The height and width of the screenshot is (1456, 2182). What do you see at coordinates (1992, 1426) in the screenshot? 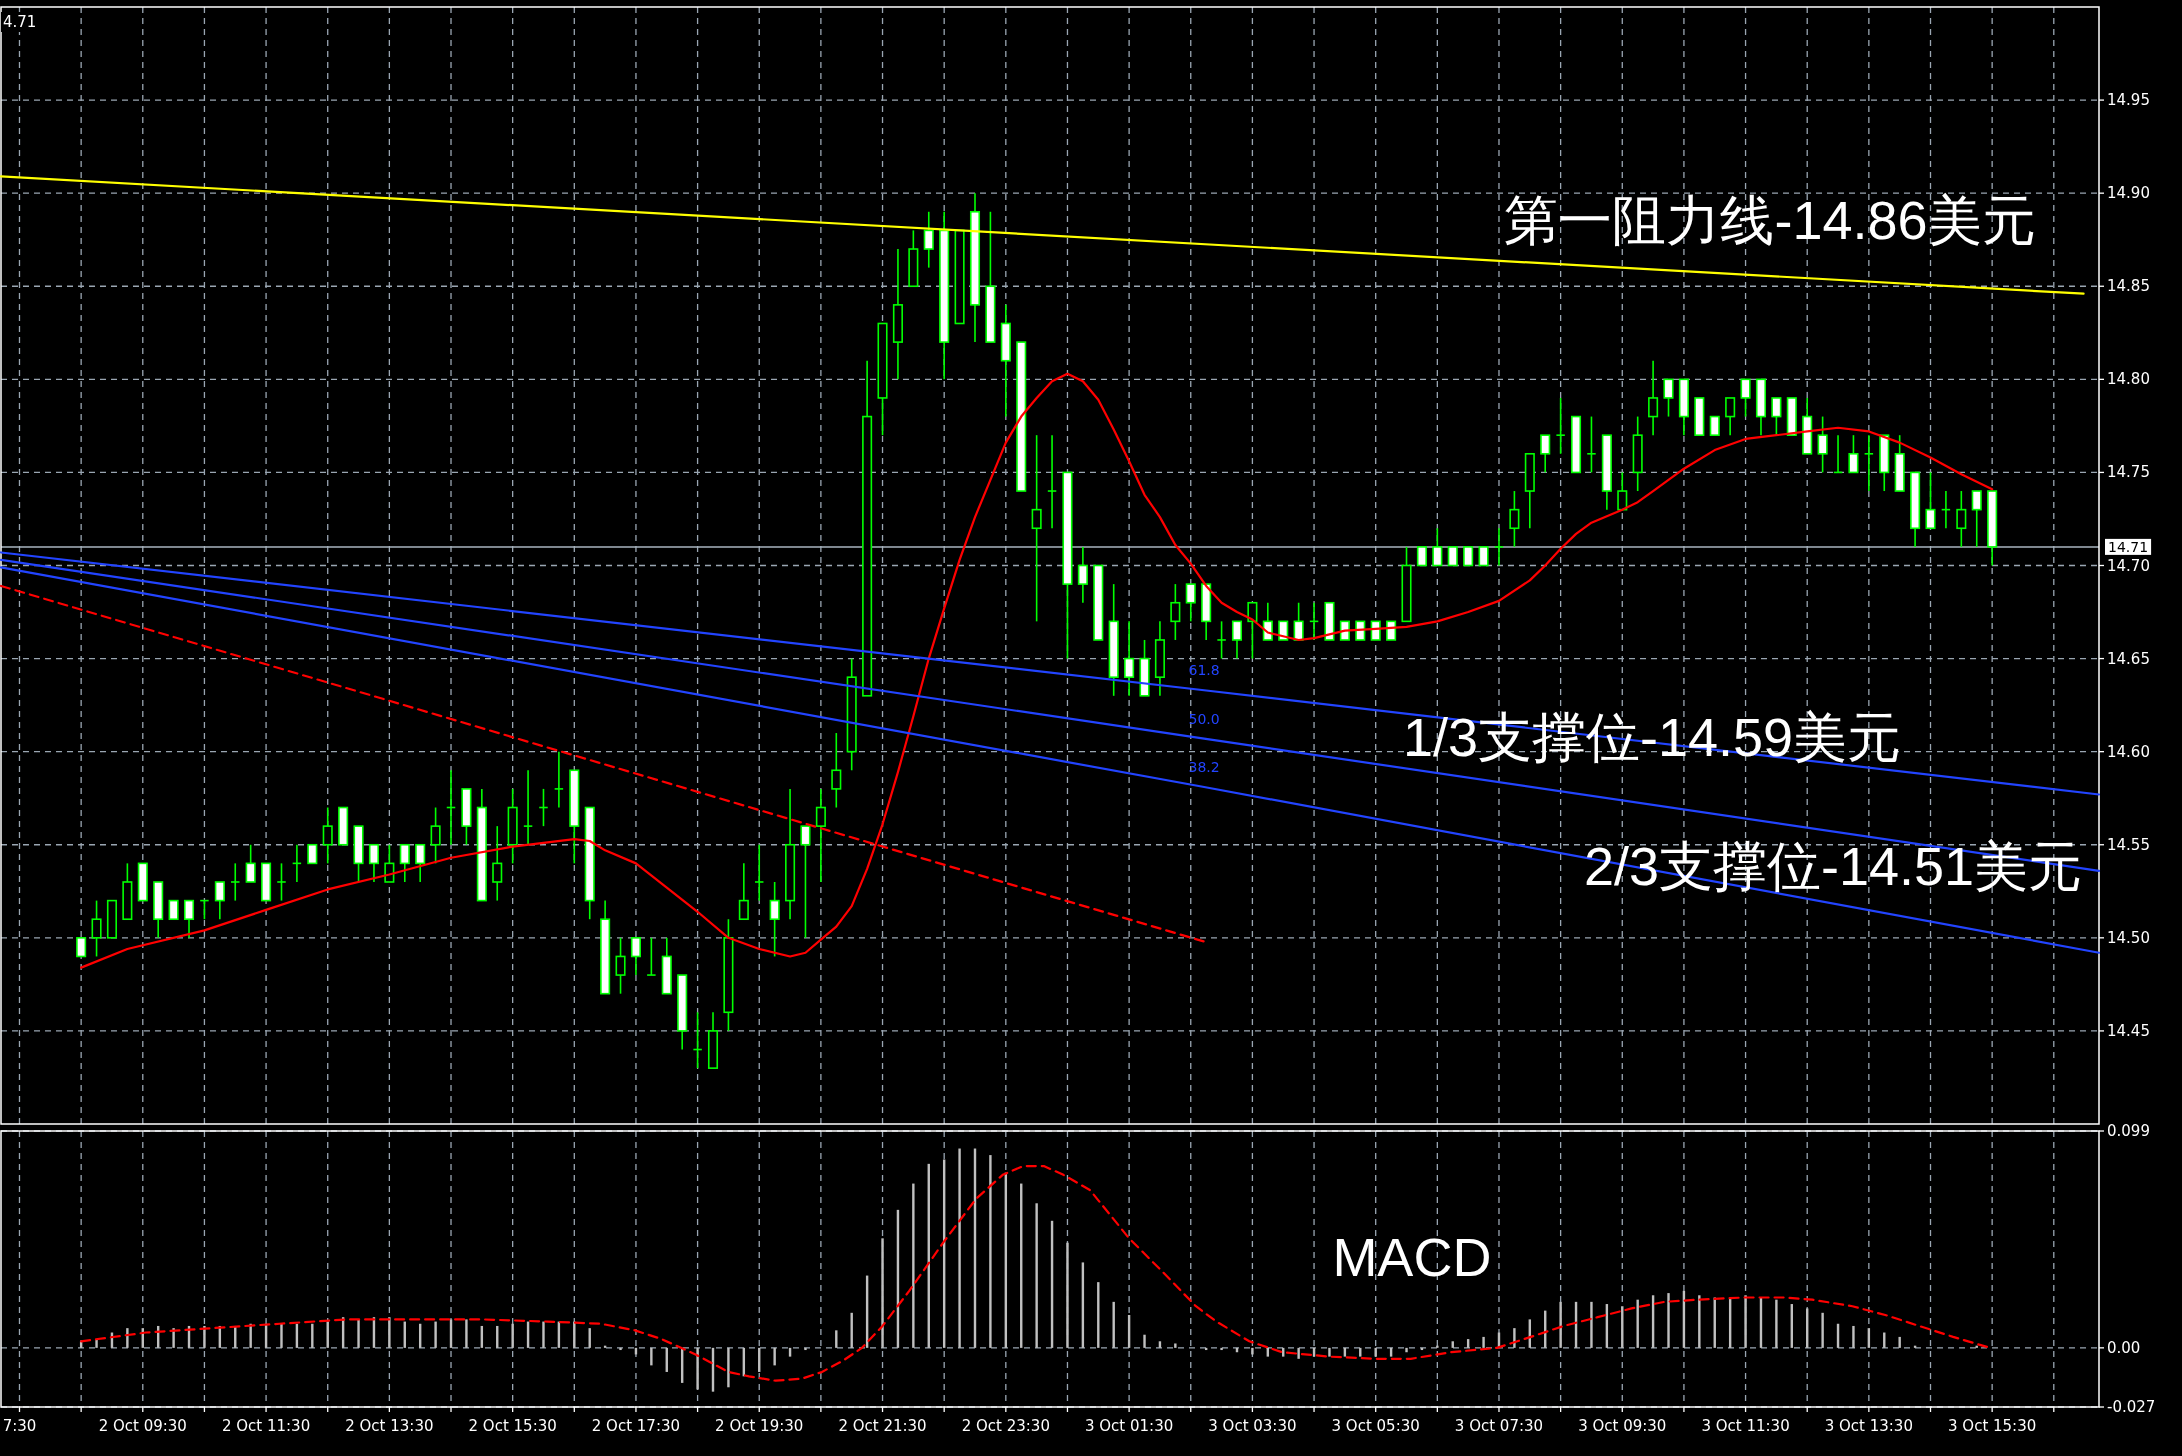
I see `x-tick-label: 3 Oct 15:30` at bounding box center [1992, 1426].